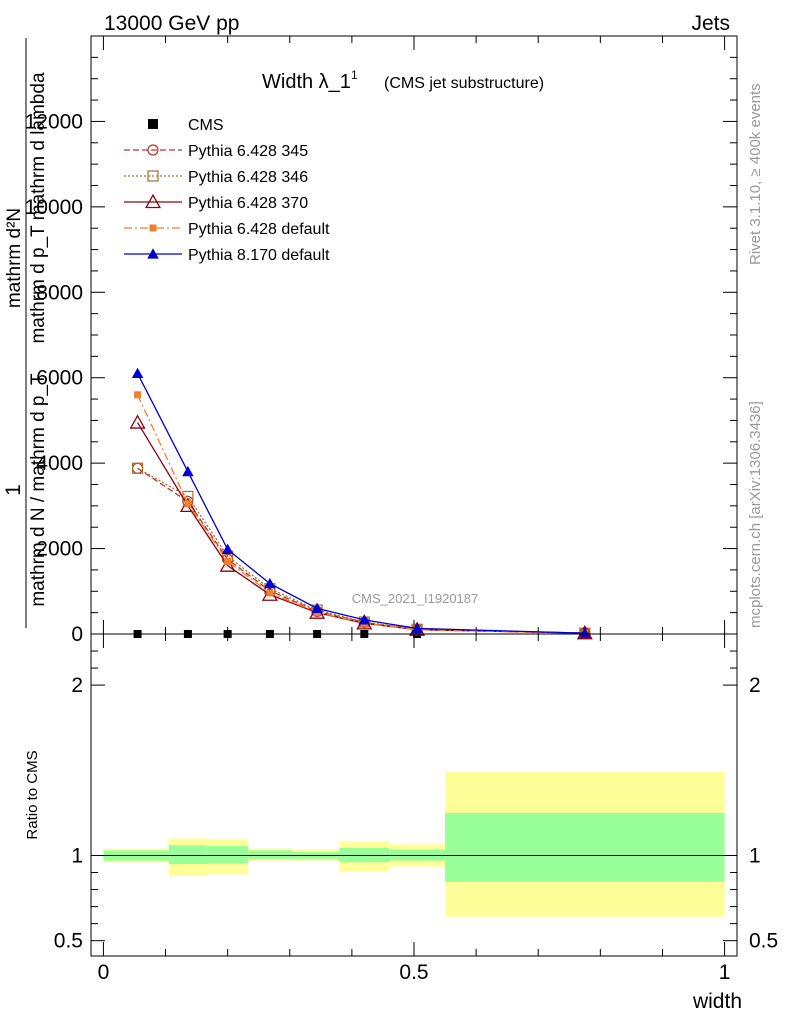 This screenshot has width=786, height=1024. What do you see at coordinates (415, 598) in the screenshot?
I see `watermark: CMS_2021_I1920187` at bounding box center [415, 598].